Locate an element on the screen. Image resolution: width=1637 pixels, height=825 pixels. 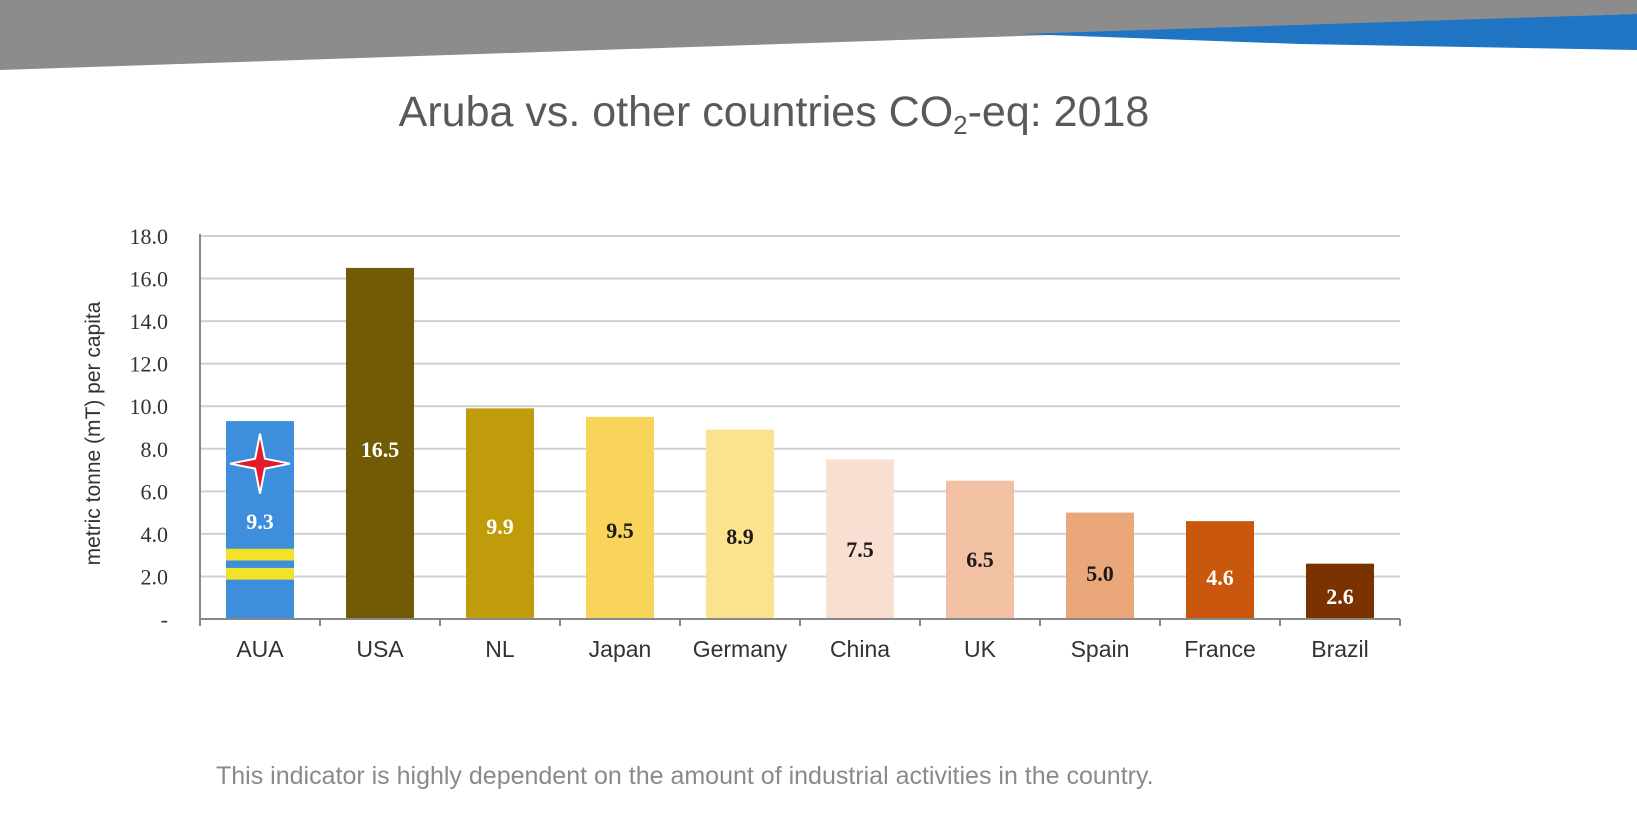
bar-japan is located at coordinates (620, 517).